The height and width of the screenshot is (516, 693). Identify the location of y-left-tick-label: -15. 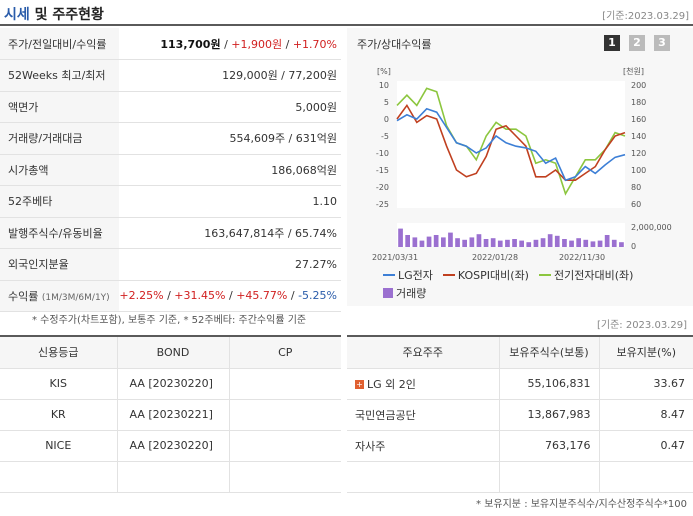
(382, 170).